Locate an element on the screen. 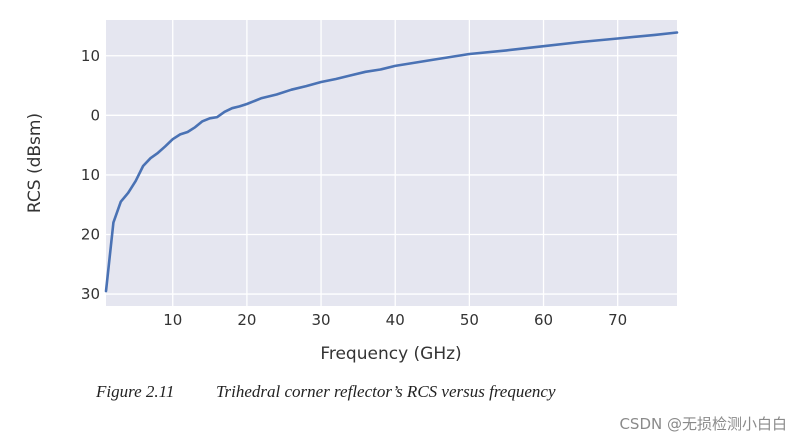 The height and width of the screenshot is (443, 801). x-tick-label: 70 is located at coordinates (617, 320).